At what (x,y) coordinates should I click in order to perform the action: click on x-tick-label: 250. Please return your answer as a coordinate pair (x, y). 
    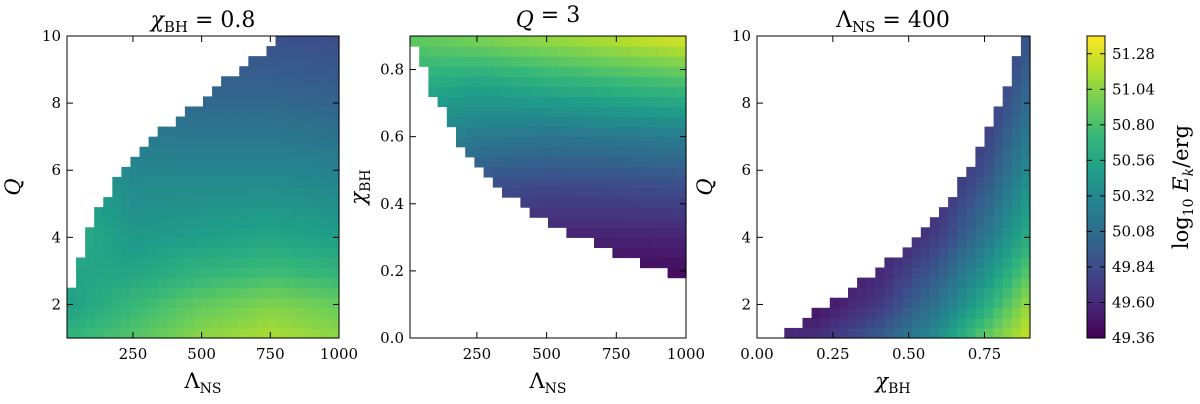
    Looking at the image, I should click on (477, 354).